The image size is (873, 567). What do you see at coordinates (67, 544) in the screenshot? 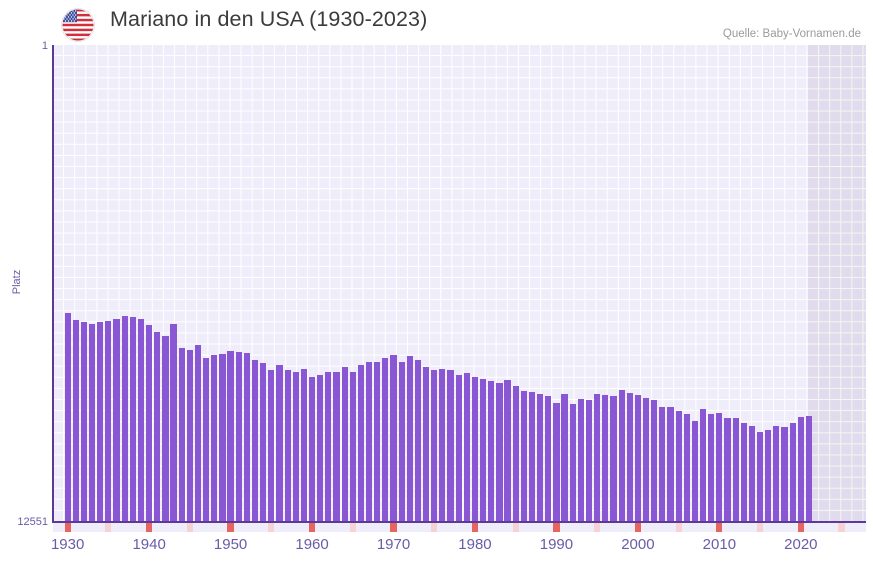
I see `x-tick-label: 1930` at bounding box center [67, 544].